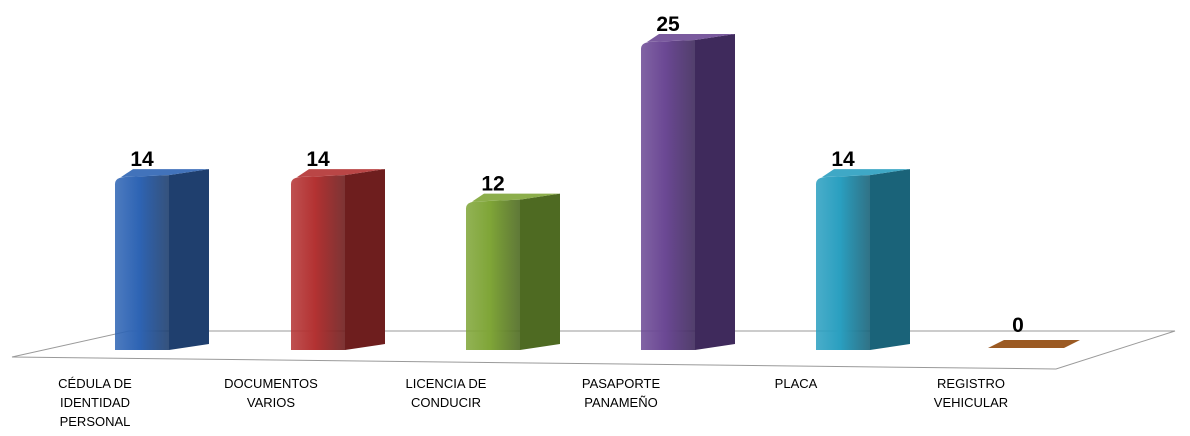 This screenshot has width=1190, height=436. Describe the element at coordinates (271, 383) in the screenshot. I see `category-label-line: DOCUMENTOS` at that location.